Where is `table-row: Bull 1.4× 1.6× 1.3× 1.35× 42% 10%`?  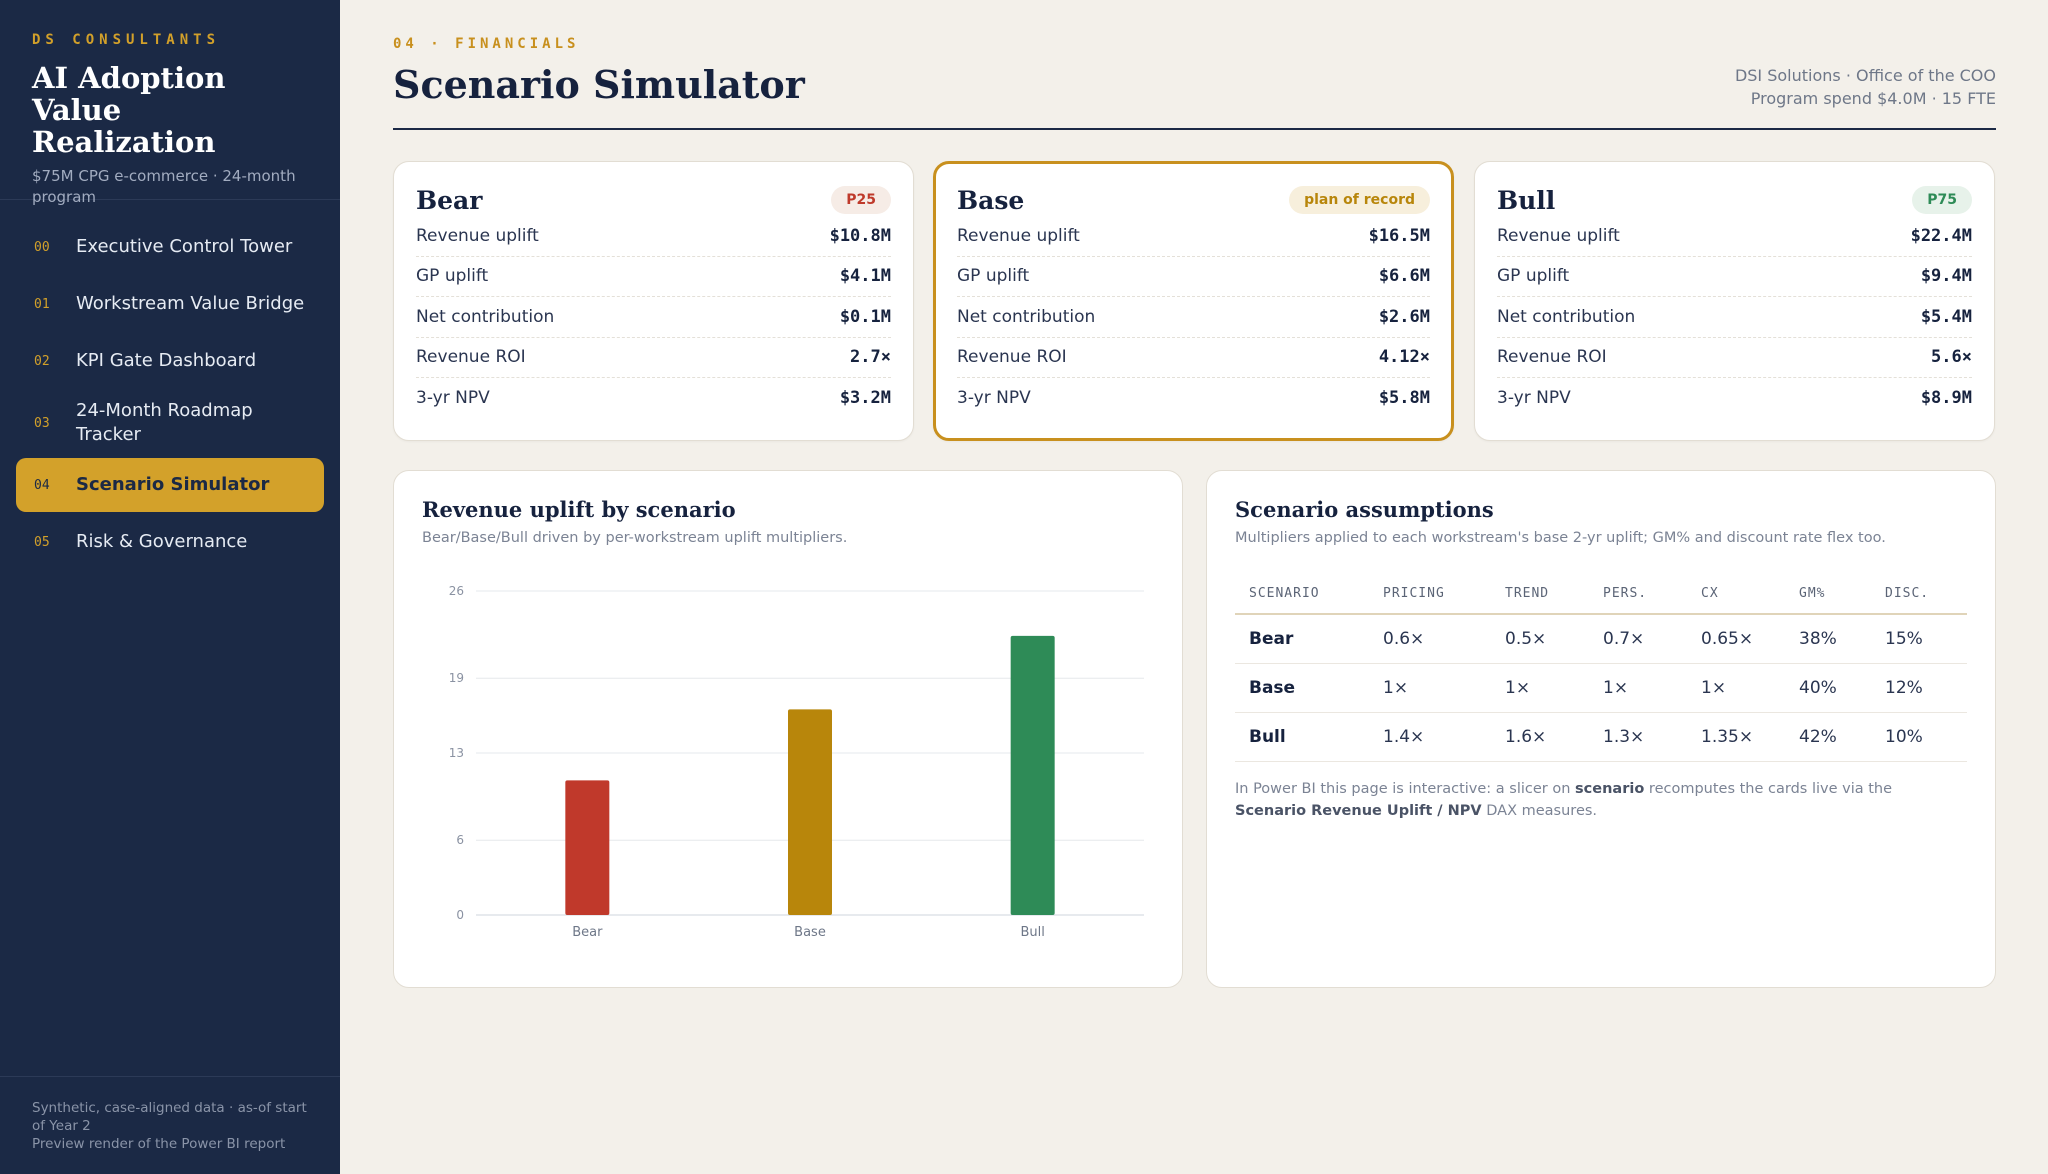
table-row: Bull 1.4× 1.6× 1.3× 1.35× 42% 10% is located at coordinates (1601, 737).